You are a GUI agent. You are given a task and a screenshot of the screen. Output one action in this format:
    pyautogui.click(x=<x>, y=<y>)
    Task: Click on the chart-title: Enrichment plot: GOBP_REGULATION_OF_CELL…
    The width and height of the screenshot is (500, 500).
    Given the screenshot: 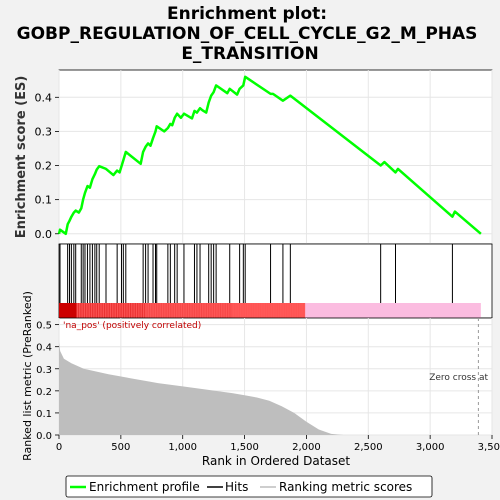 What is the action you would take?
    pyautogui.click(x=250, y=34)
    